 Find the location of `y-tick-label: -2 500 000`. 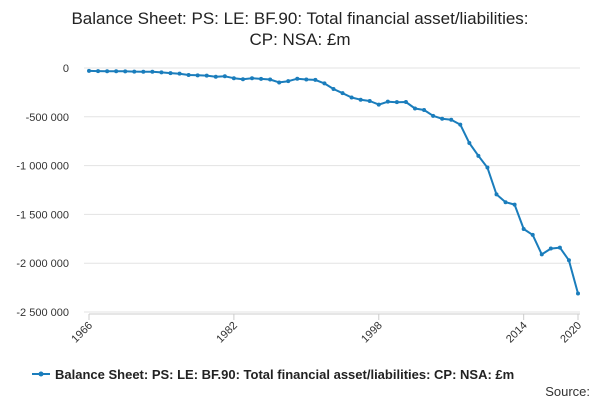

y-tick-label: -2 500 000 is located at coordinates (42, 313).